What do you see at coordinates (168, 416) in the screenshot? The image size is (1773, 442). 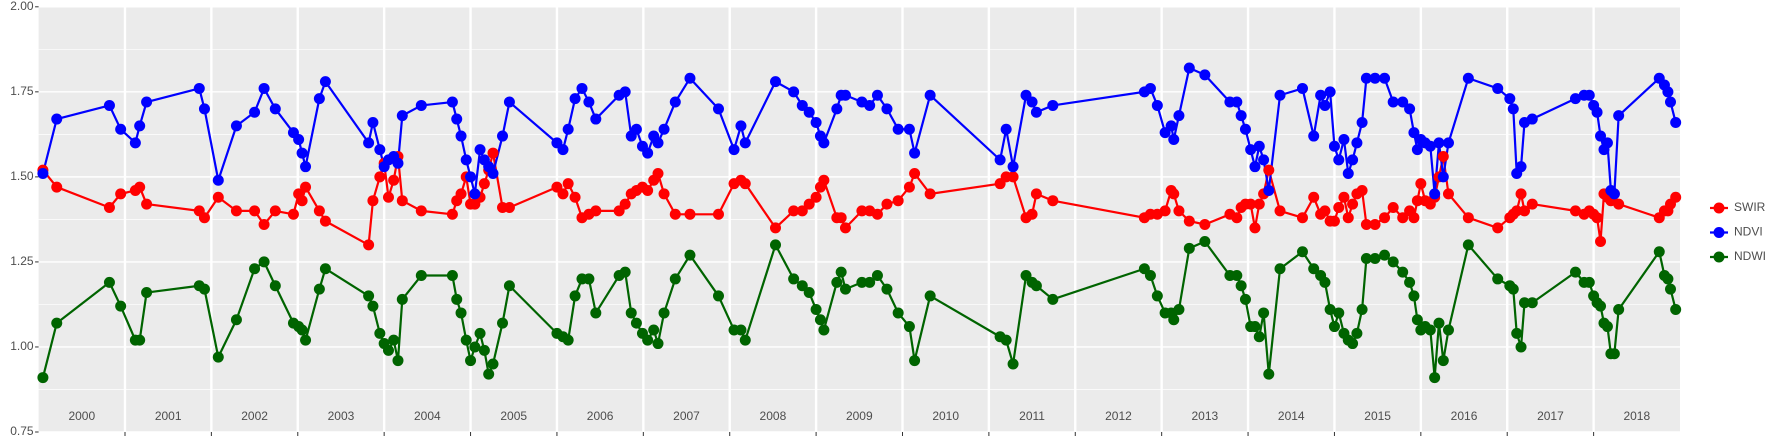 I see `year-label: 2001` at bounding box center [168, 416].